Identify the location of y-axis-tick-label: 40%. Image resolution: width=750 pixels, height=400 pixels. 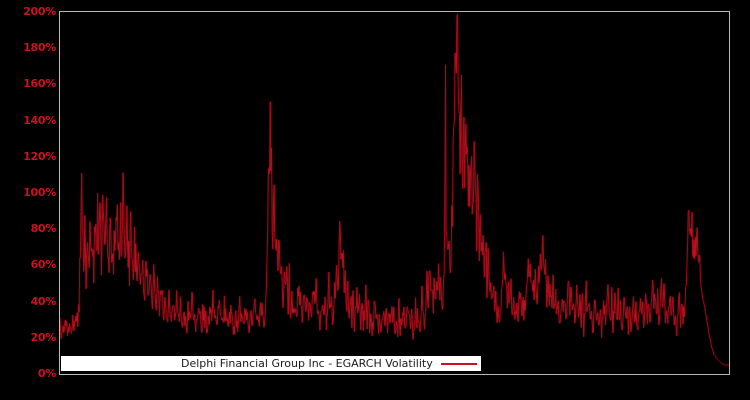
(43, 301).